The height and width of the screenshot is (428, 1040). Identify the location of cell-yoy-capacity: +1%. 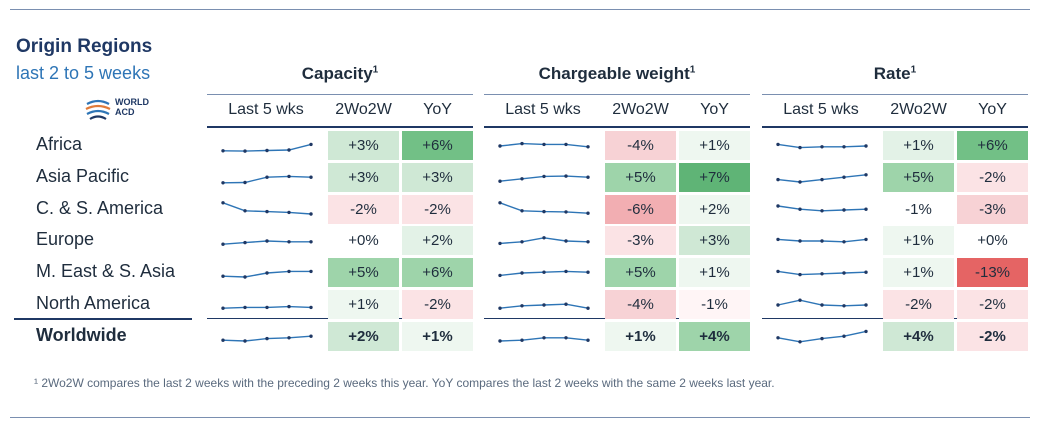
(437, 336).